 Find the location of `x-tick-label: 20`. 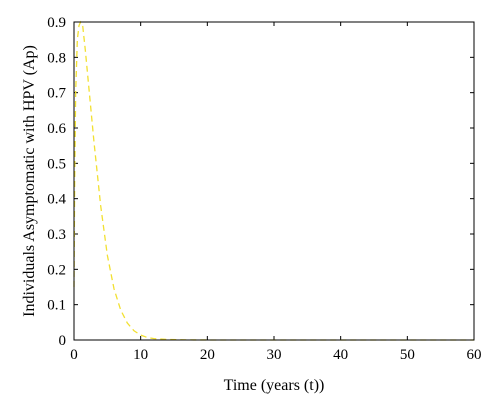

x-tick-label: 20 is located at coordinates (207, 355).